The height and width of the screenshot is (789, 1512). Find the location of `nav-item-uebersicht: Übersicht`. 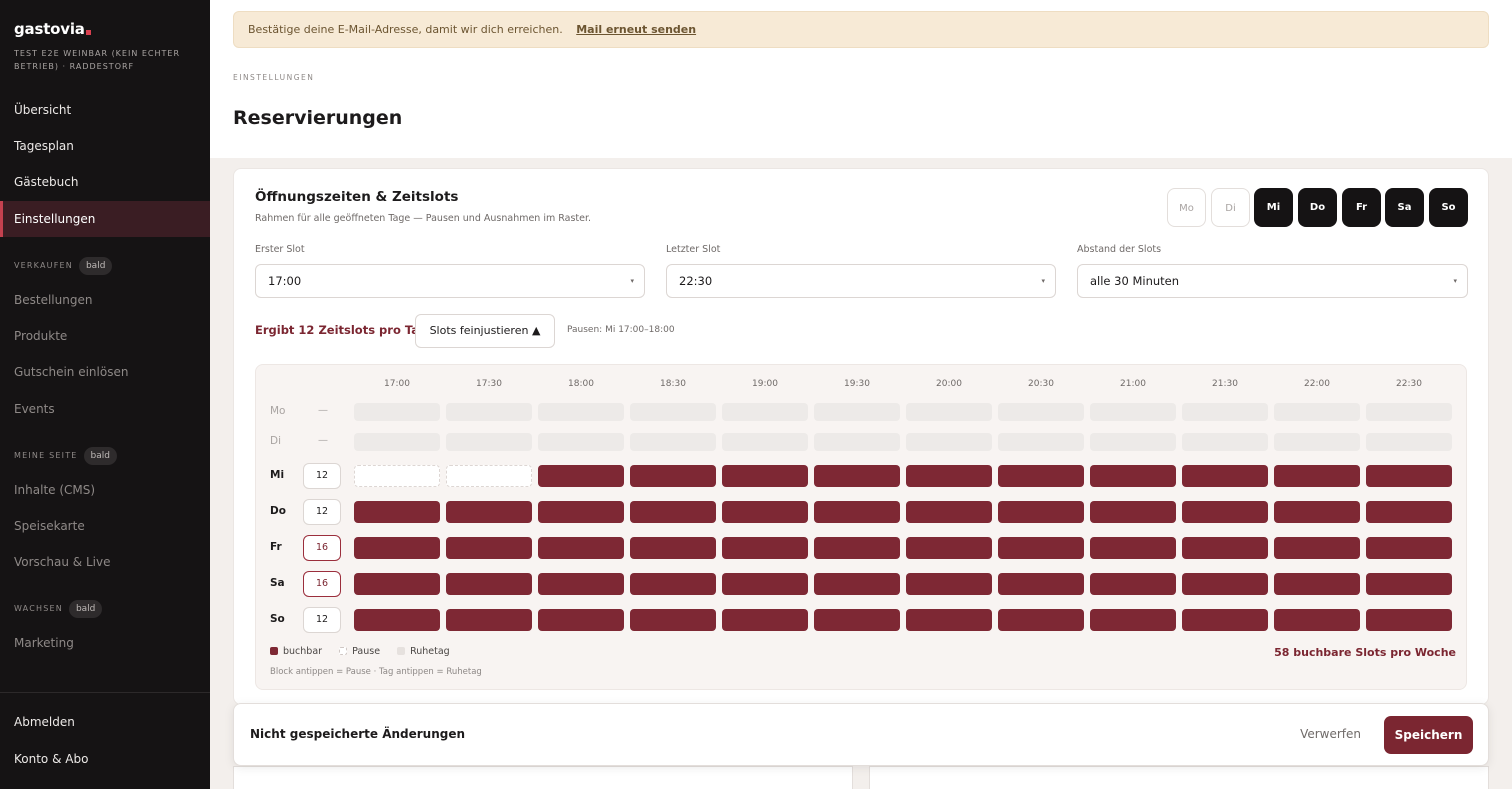

nav-item-uebersicht: Übersicht is located at coordinates (43, 110).